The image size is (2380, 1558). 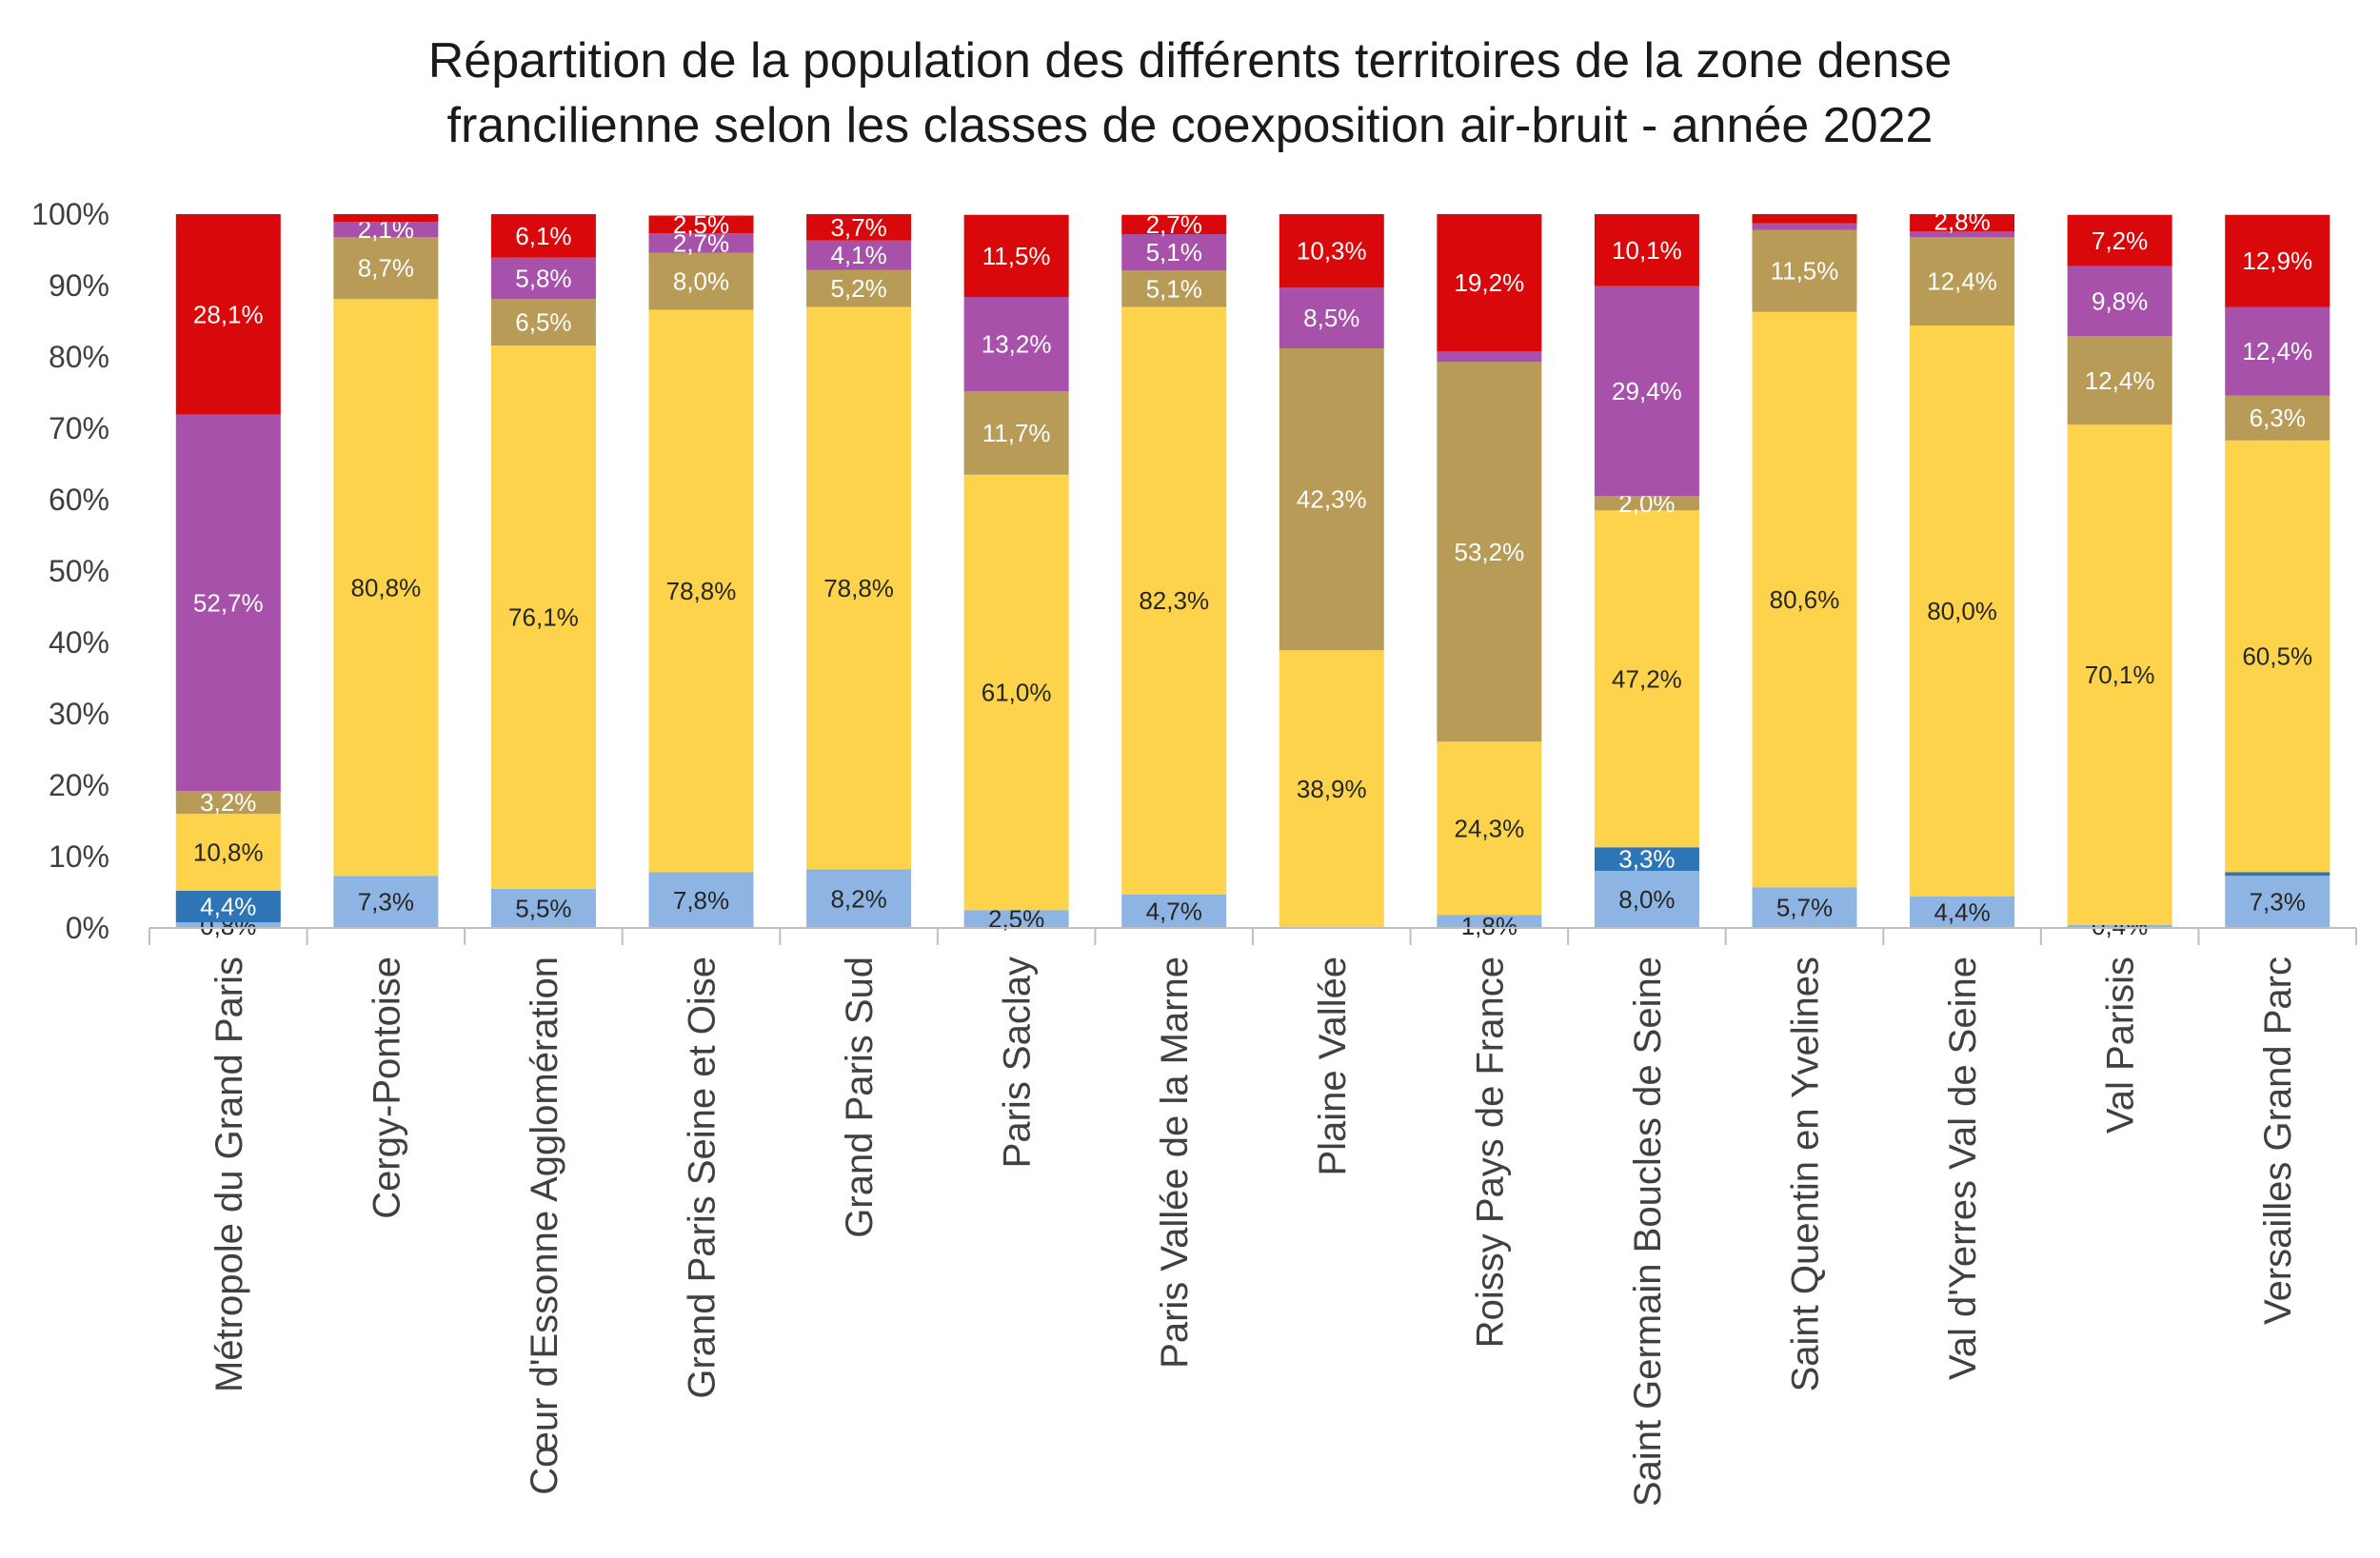 I want to click on y-tick-label: 80%, so click(x=79, y=357).